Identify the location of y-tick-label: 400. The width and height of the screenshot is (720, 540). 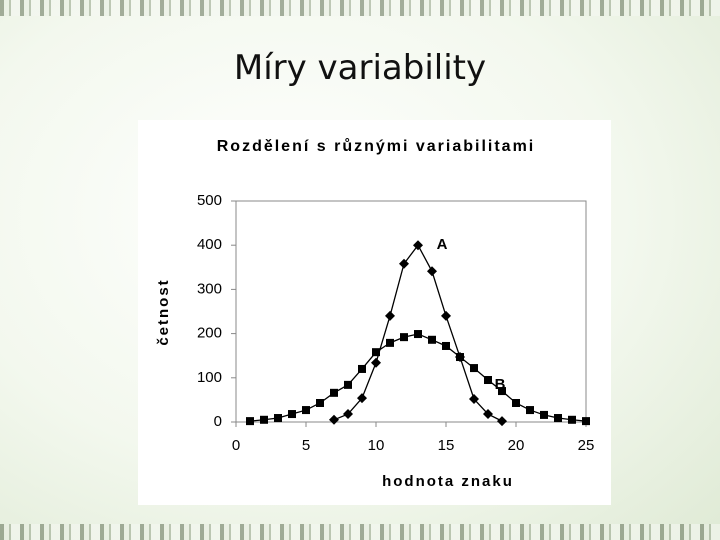
(209, 244).